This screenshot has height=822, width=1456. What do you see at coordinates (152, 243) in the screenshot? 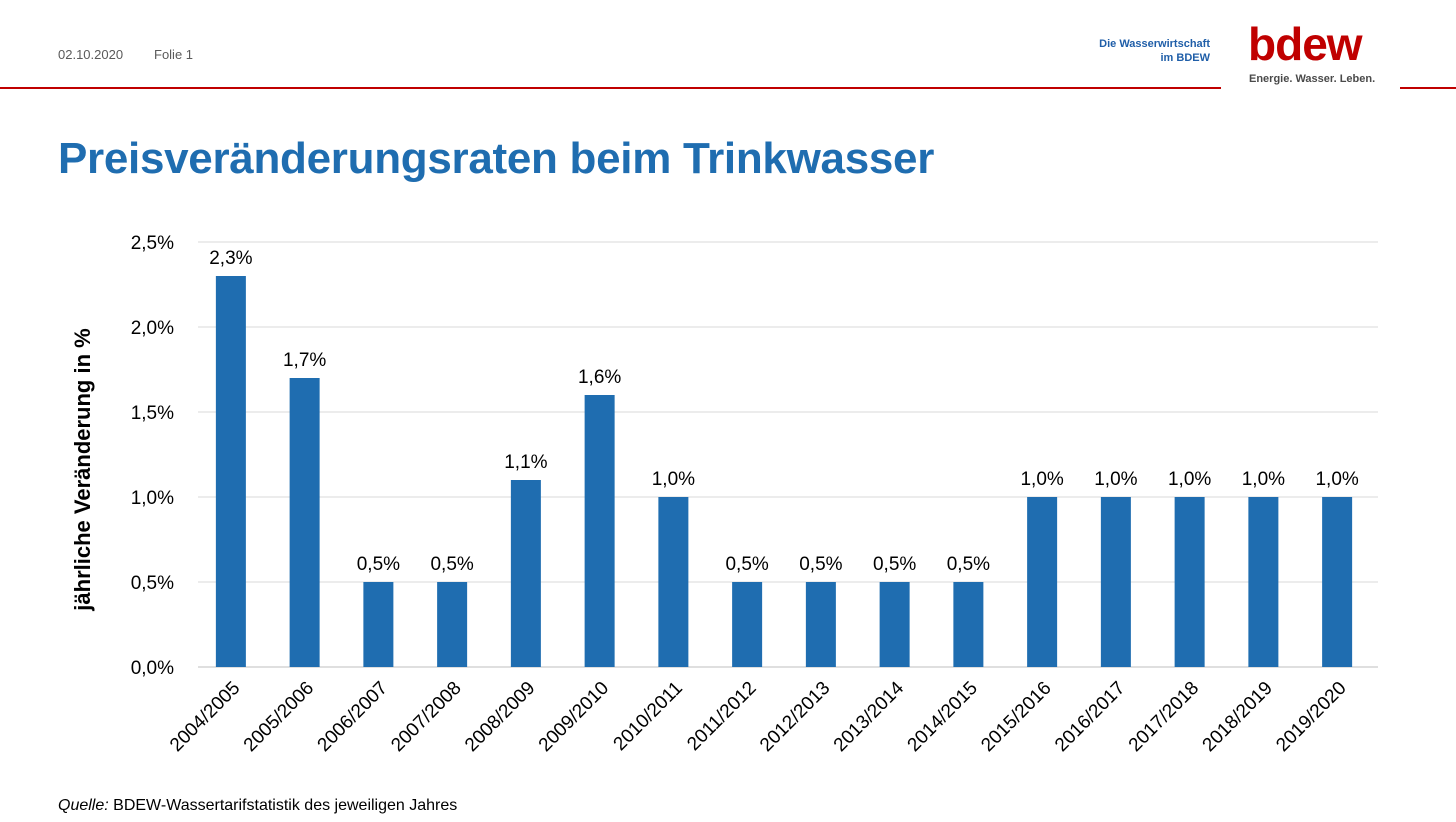
I see `y-tick-label: 2,5%` at bounding box center [152, 243].